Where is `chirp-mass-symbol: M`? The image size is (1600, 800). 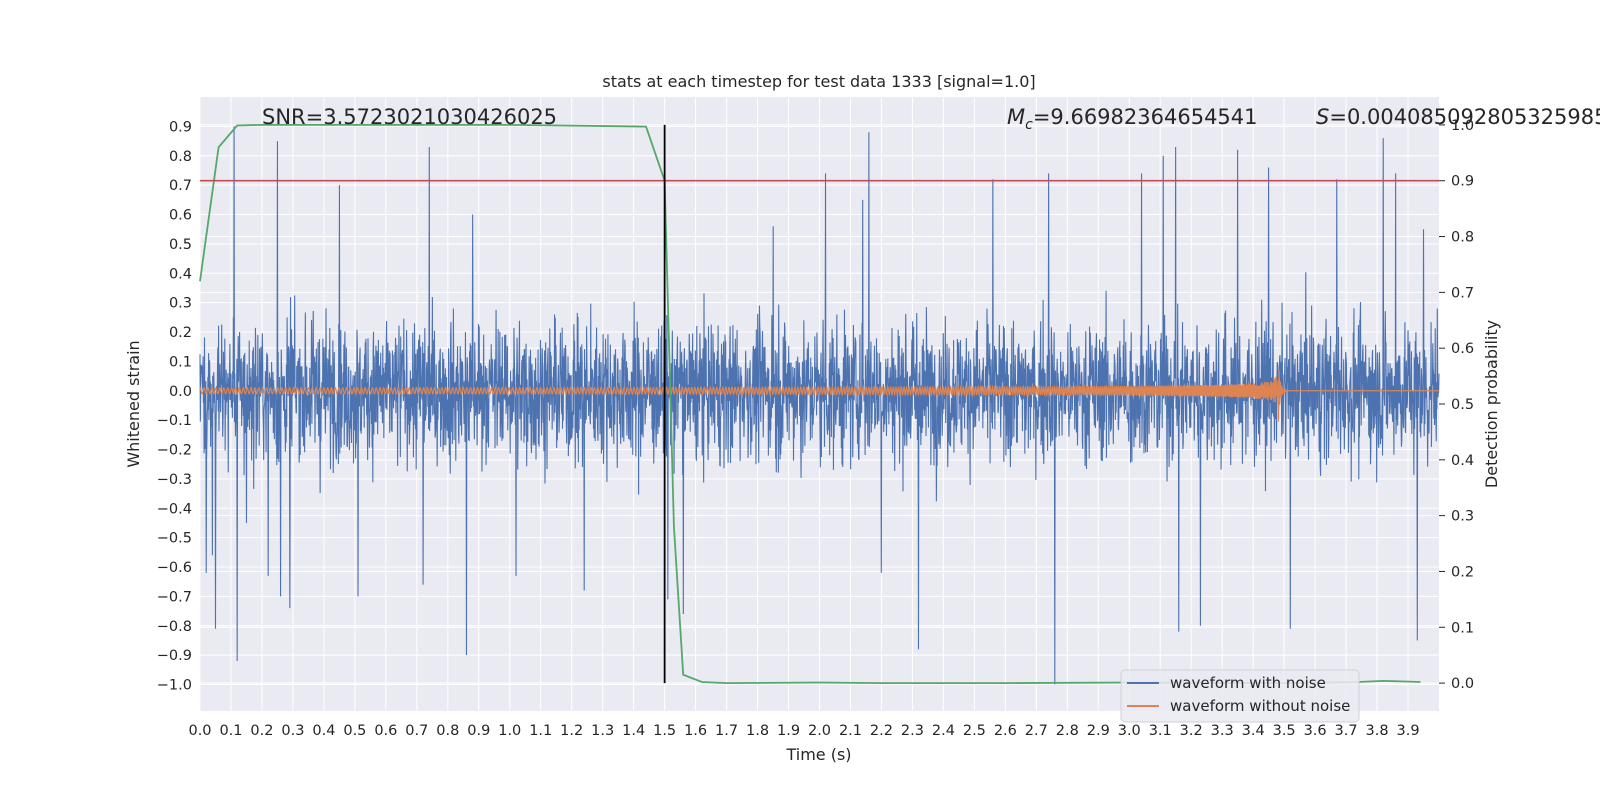 chirp-mass-symbol: M is located at coordinates (1016, 117).